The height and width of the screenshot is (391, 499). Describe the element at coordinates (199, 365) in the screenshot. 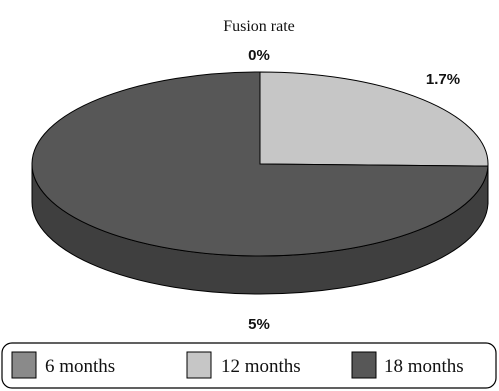

I see `legend-swatch-12-months` at that location.